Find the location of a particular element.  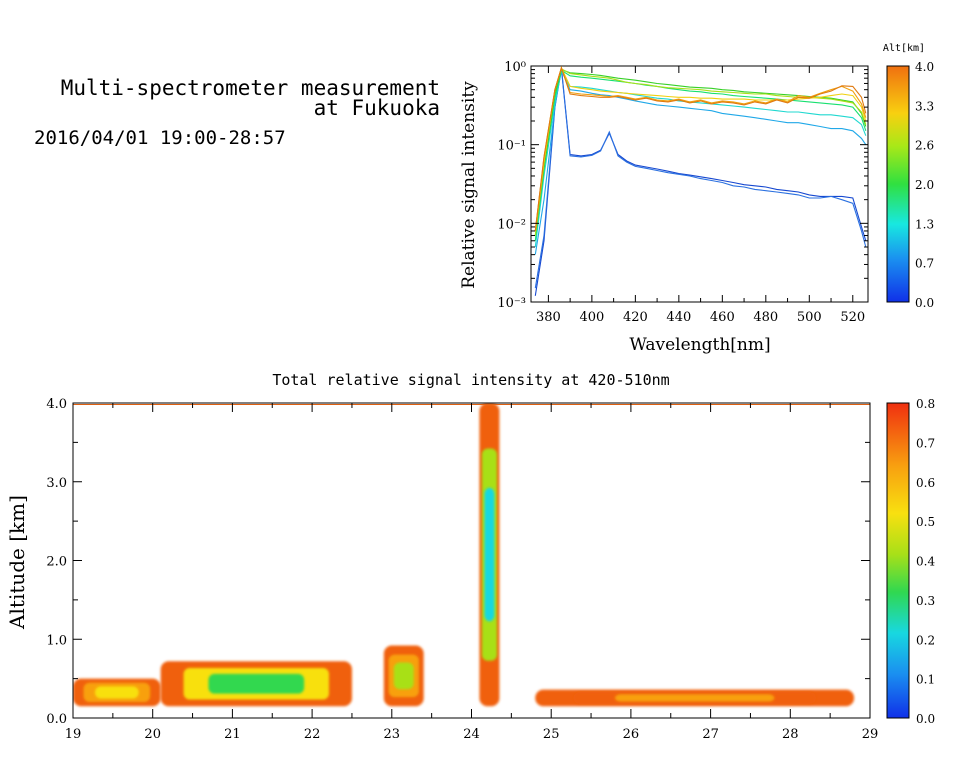

intensity-colorbar-label: 0.2 is located at coordinates (925, 640).